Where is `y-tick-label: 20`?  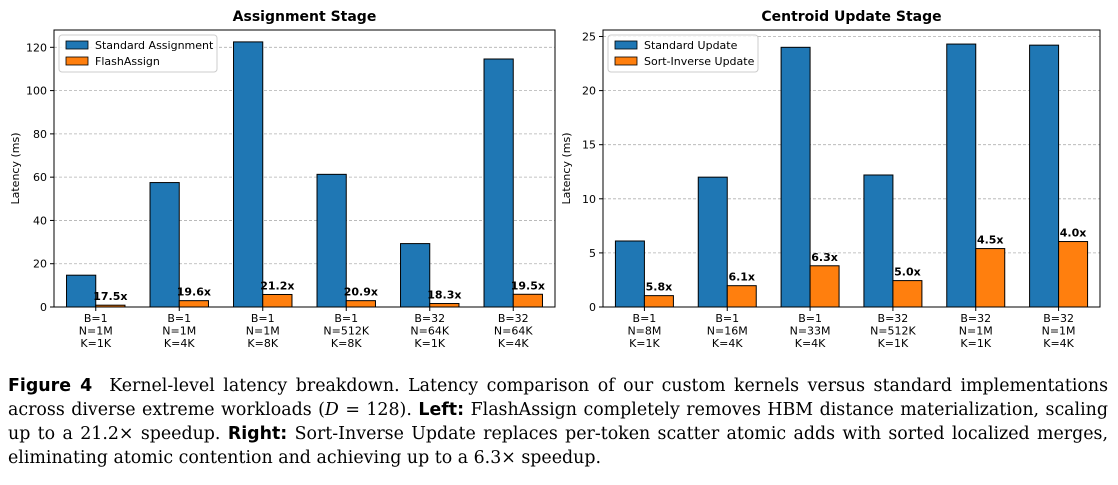 y-tick-label: 20 is located at coordinates (589, 91).